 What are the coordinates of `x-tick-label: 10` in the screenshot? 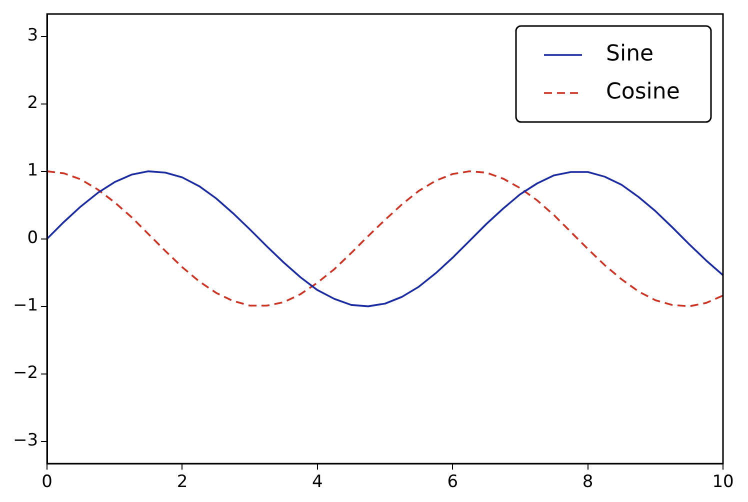 It's located at (723, 482).